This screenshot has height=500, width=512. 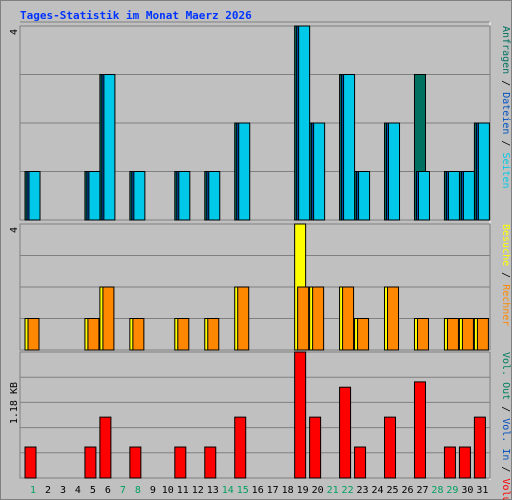 I want to click on x-tick-label-day-16: 16, so click(x=258, y=490).